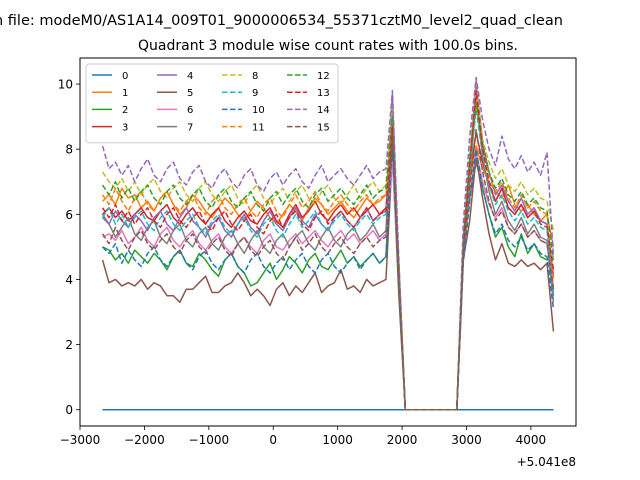 The image size is (640, 480). I want to click on legend-label-1: 1, so click(125, 93).